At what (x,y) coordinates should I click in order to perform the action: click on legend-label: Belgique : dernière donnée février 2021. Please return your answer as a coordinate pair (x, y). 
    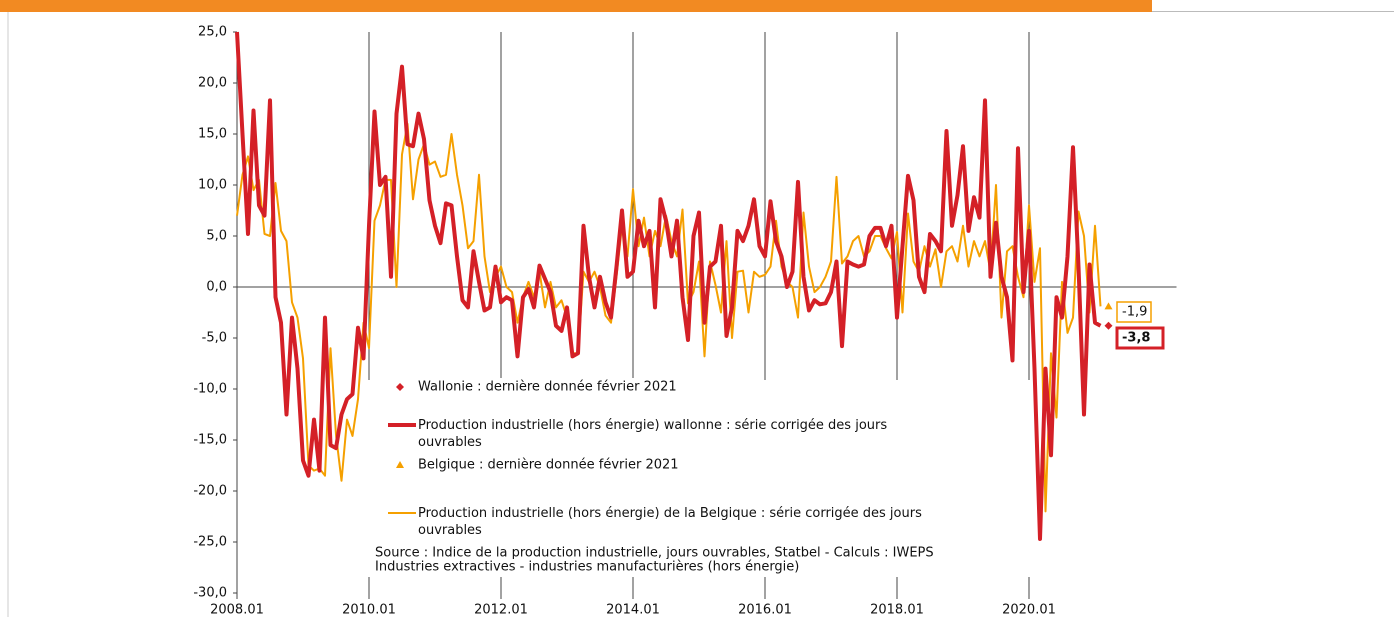
    Looking at the image, I should click on (548, 465).